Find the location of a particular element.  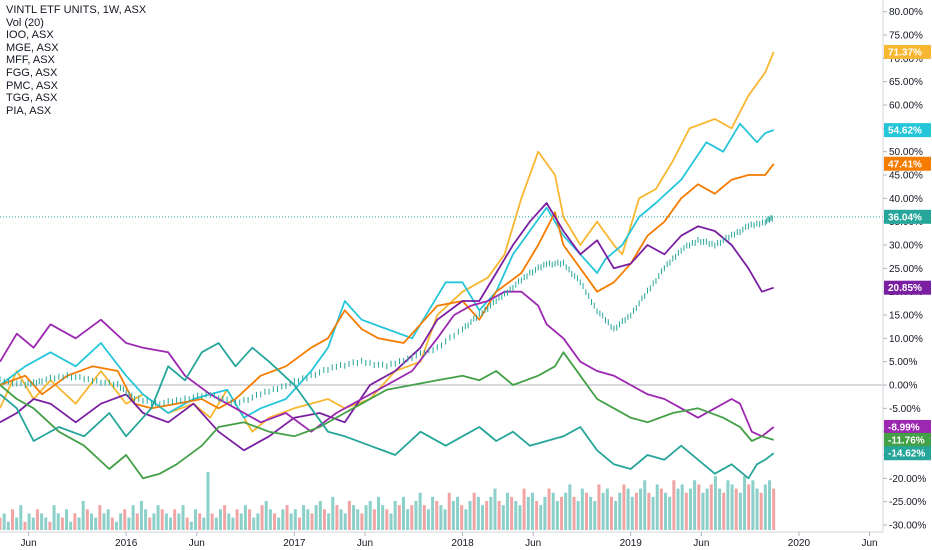

last-value-label: 20.85% is located at coordinates (905, 288).